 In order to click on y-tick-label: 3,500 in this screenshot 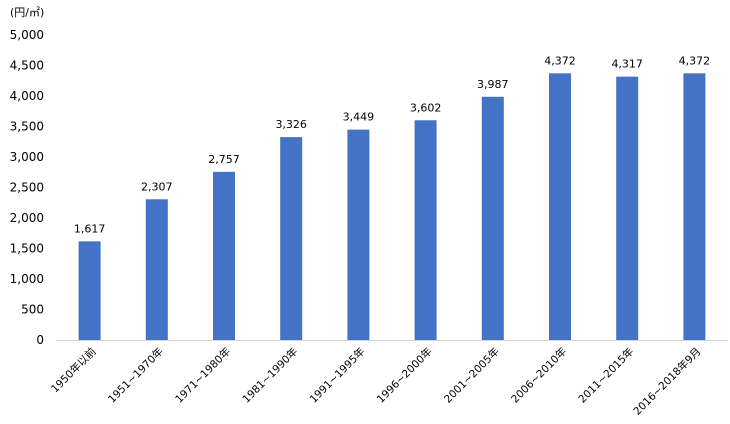, I will do `click(27, 127)`.